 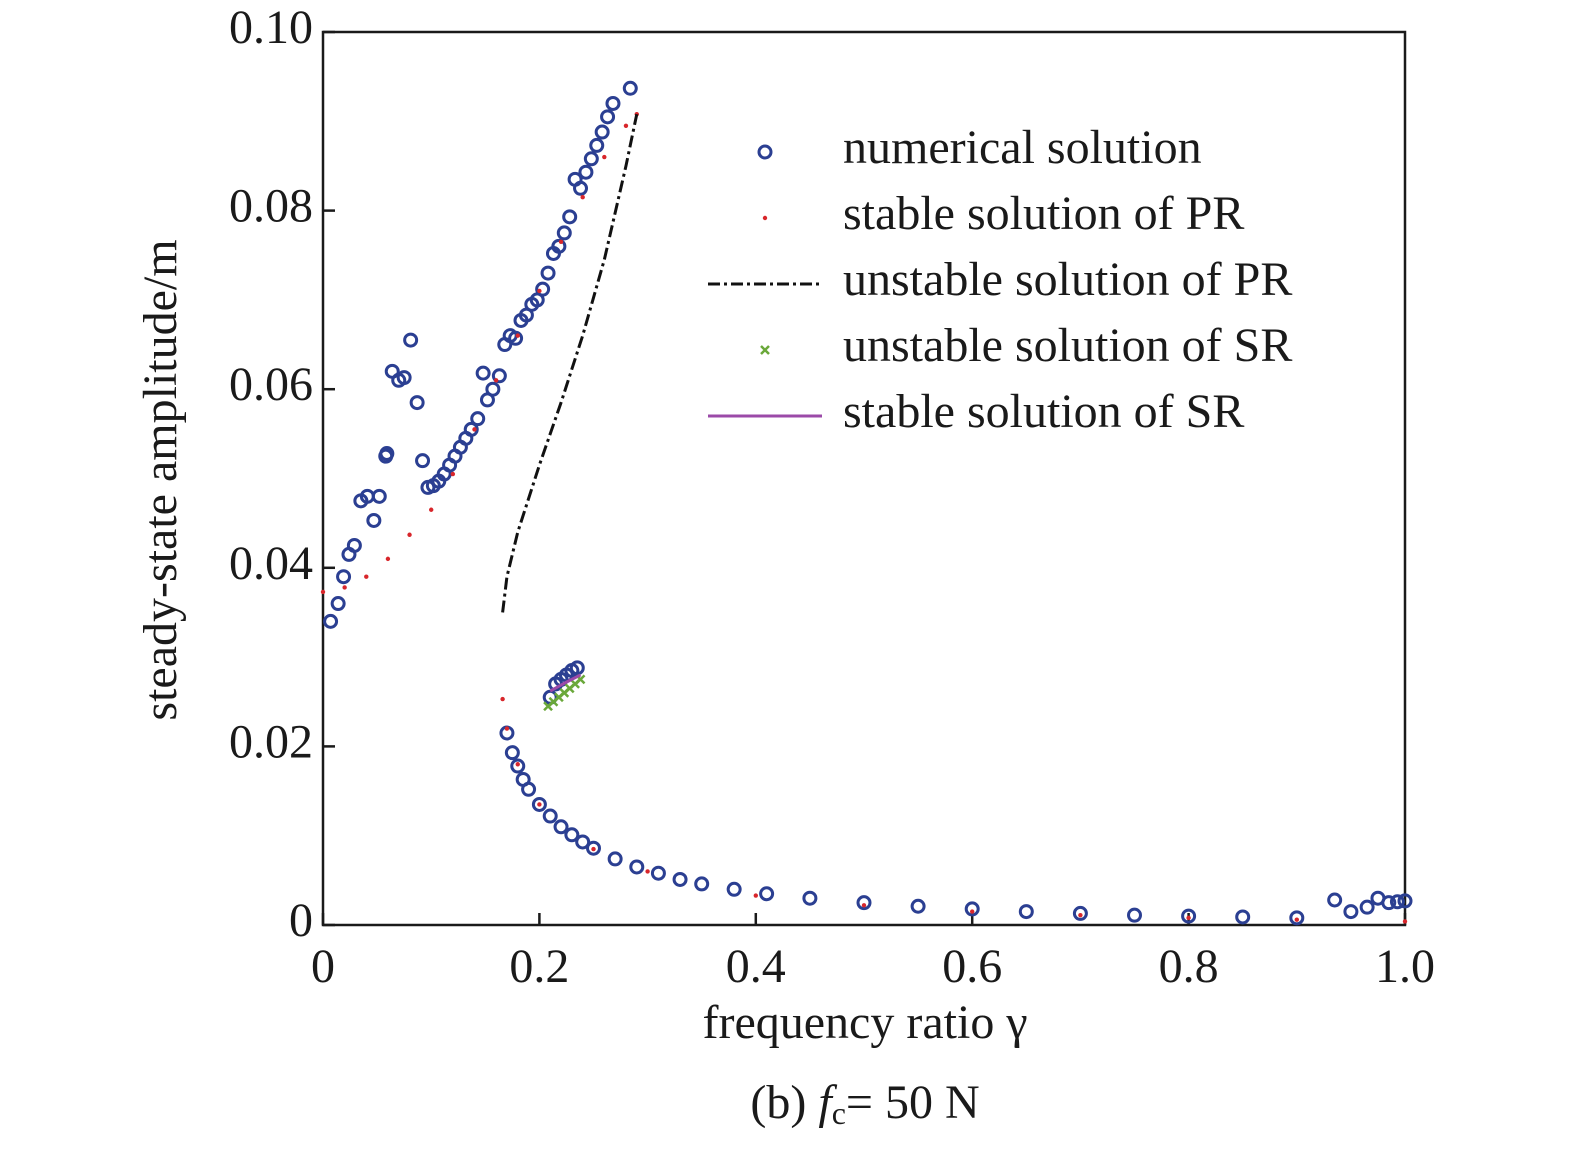 I want to click on y-tick-label: 0.02, so click(x=271, y=741).